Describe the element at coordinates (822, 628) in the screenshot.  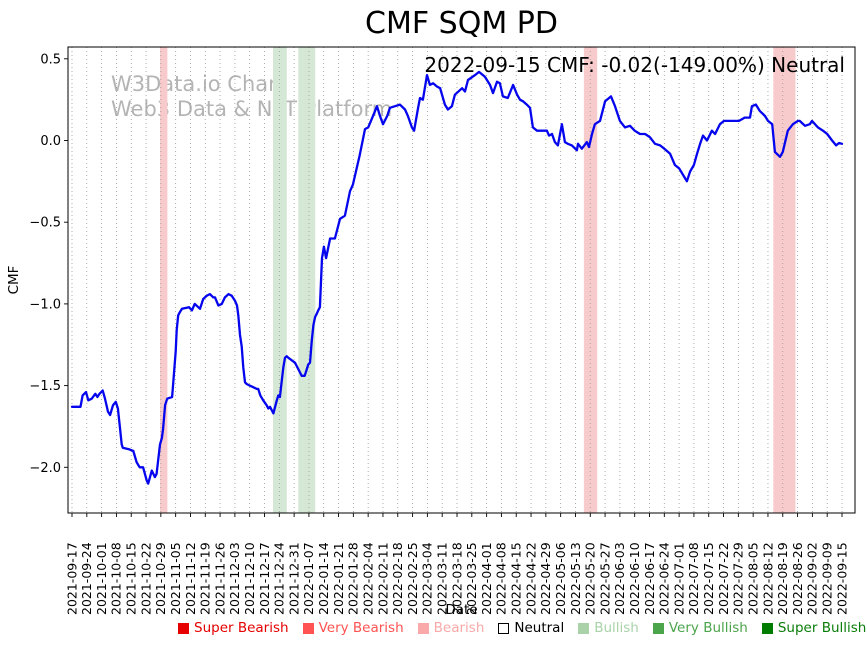
I see `legend-label: Super Bullish` at that location.